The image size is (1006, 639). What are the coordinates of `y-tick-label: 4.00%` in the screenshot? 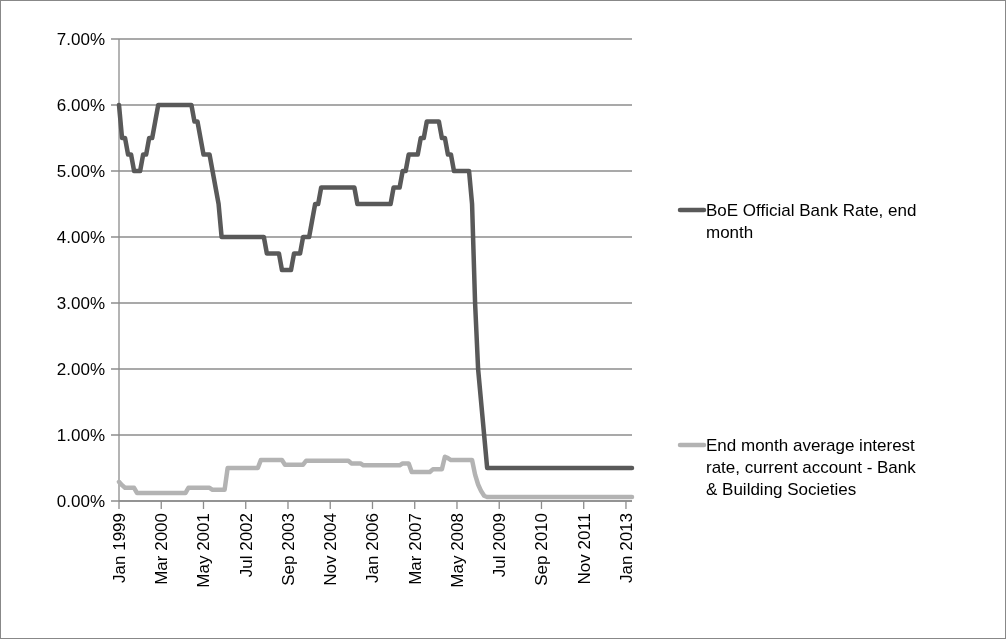 It's located at (80, 237).